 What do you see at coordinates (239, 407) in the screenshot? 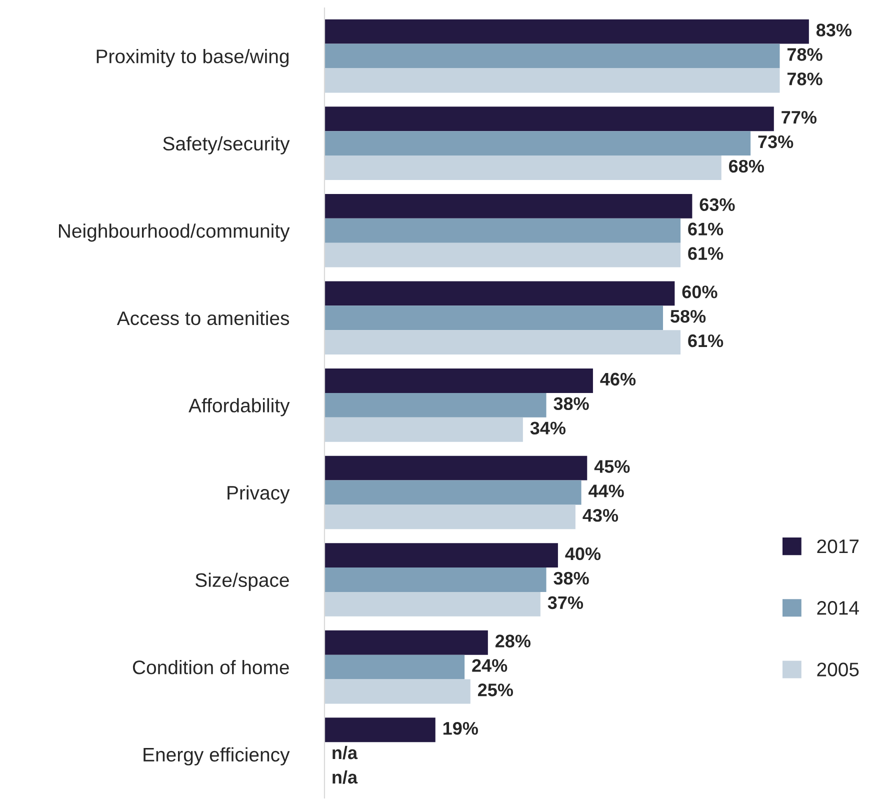
I see `y-tick-label: Affordability` at bounding box center [239, 407].